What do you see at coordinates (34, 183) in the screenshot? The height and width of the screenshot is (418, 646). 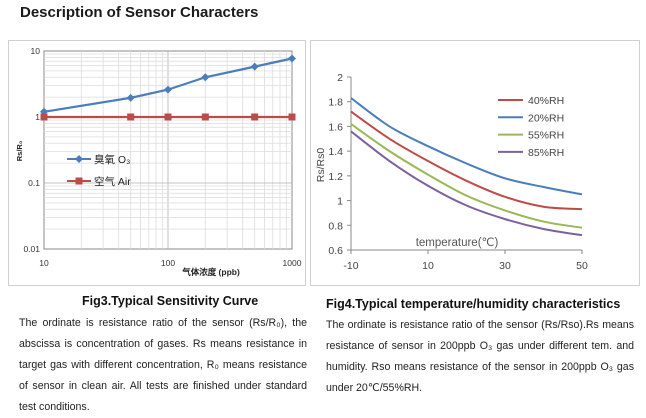 I see `fig3-y-tick-label: 0.1` at bounding box center [34, 183].